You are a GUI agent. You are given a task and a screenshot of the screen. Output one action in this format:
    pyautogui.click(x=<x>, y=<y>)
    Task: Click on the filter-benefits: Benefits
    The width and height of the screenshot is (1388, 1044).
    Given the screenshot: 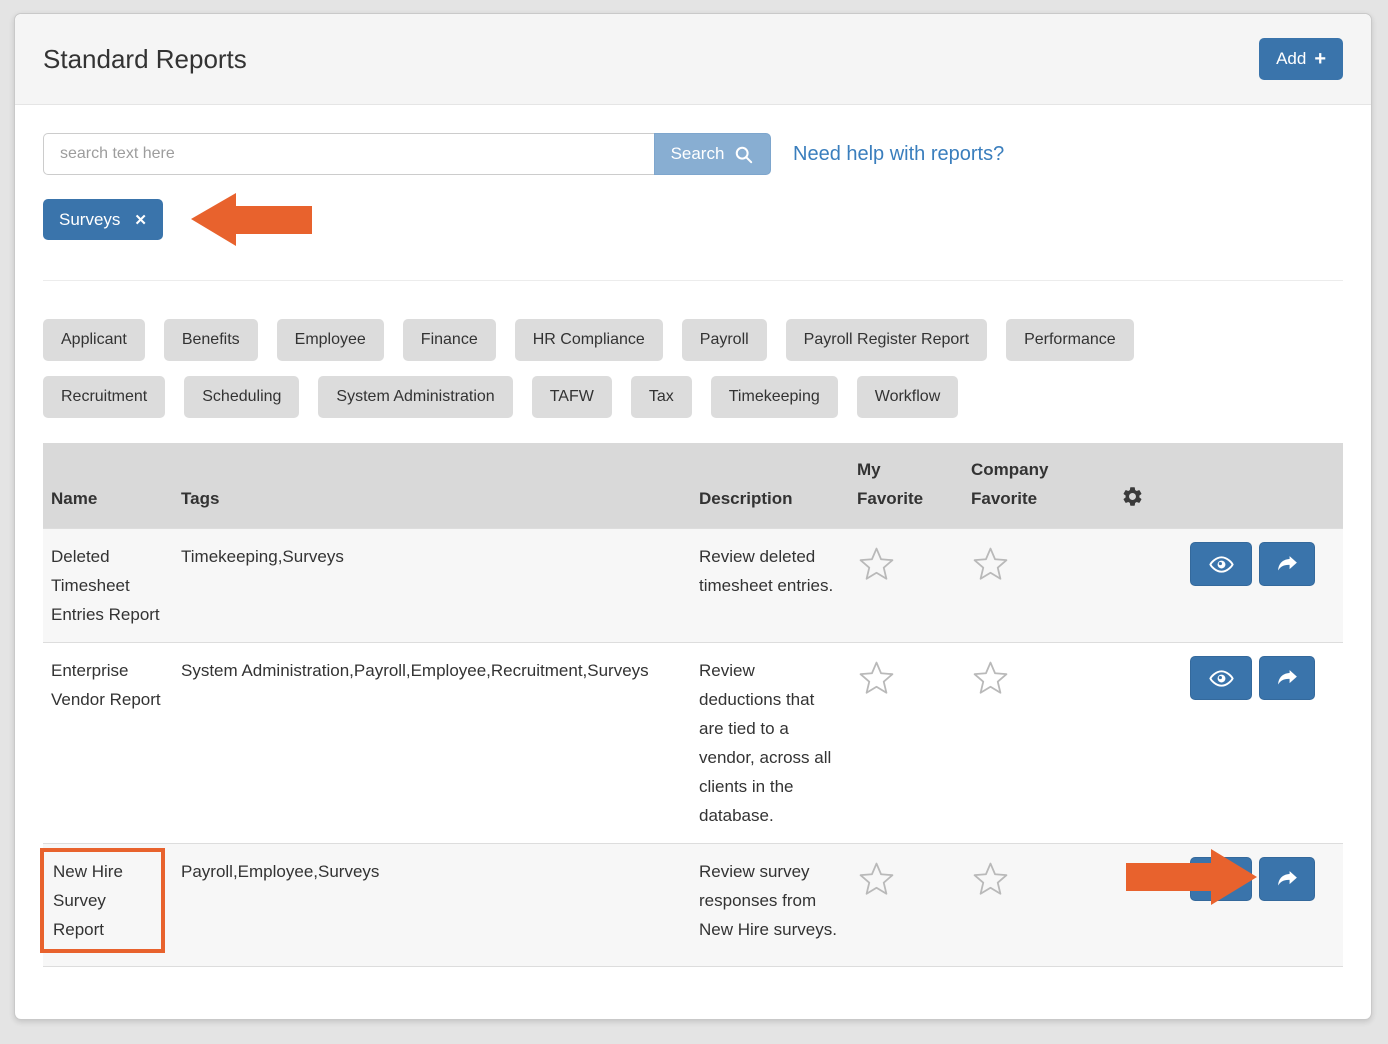 What is the action you would take?
    pyautogui.click(x=210, y=340)
    